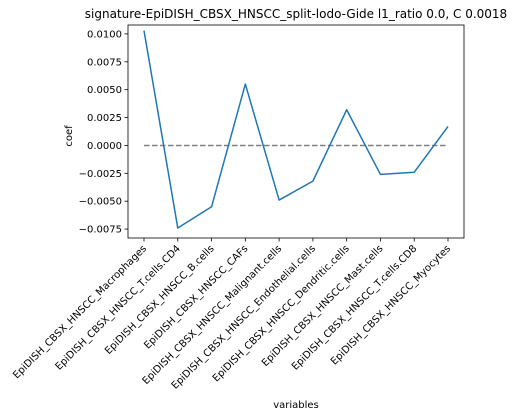  Describe the element at coordinates (118, 307) in the screenshot. I see `x-tick-label: EpiDISH_CBSX_HNSCC_T.cells.CD4` at that location.